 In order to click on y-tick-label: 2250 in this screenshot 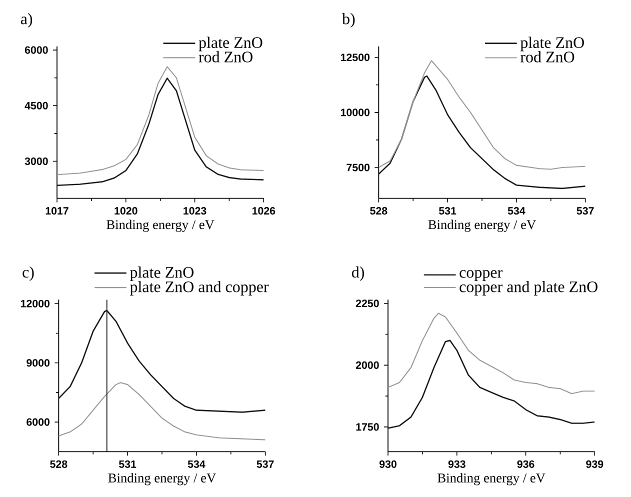, I will do `click(367, 304)`.